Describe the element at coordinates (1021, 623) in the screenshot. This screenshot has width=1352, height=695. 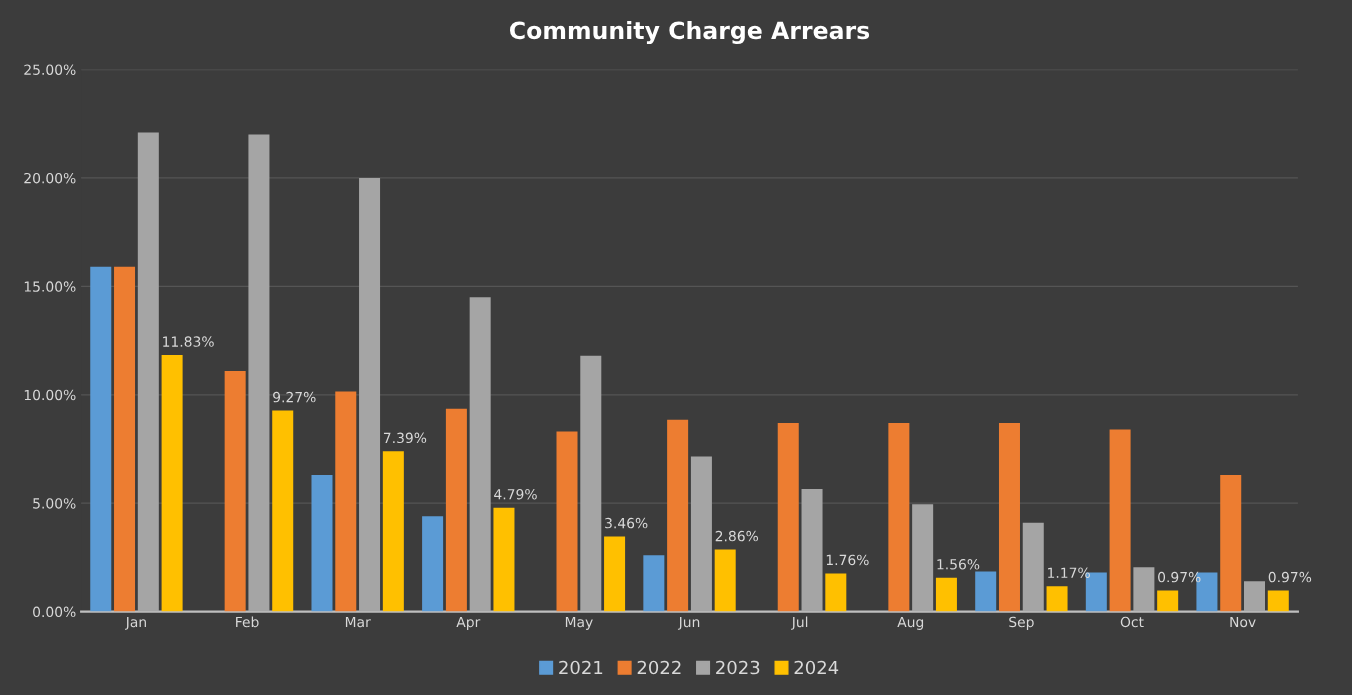
I see `x-tick-label: Sep` at that location.